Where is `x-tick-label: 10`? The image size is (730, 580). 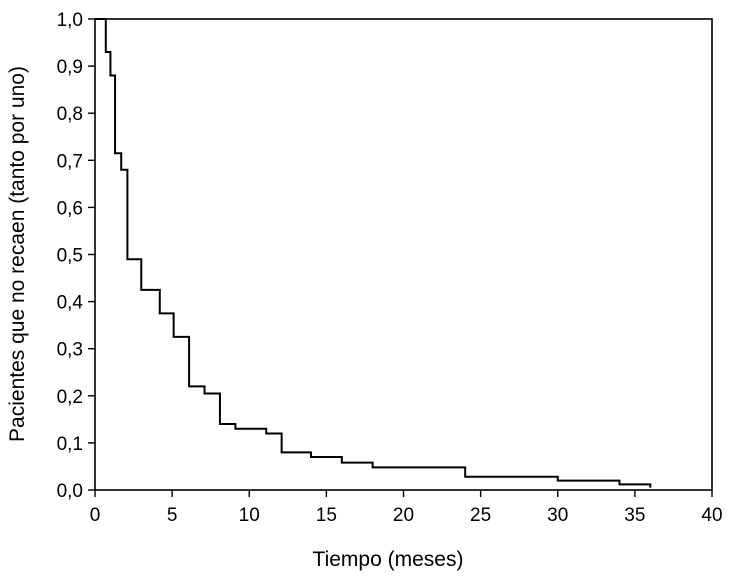 x-tick-label: 10 is located at coordinates (249, 515).